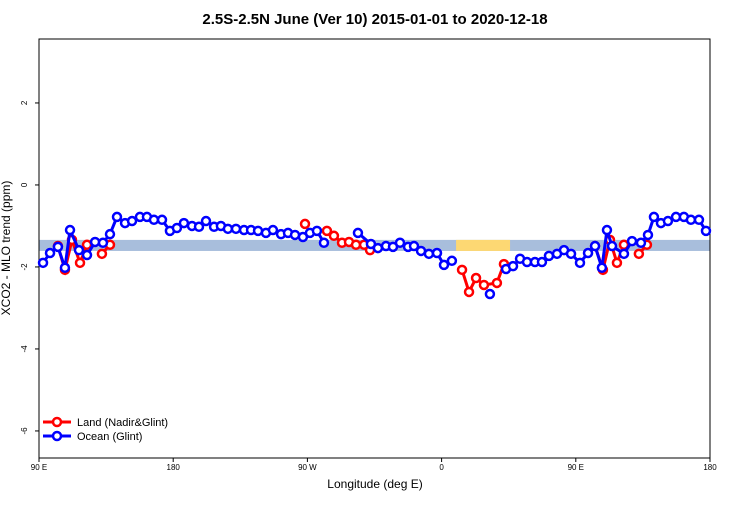 Image resolution: width=750 pixels, height=505 pixels. Describe the element at coordinates (109, 437) in the screenshot. I see `legend-label: Ocean (Glint)` at that location.